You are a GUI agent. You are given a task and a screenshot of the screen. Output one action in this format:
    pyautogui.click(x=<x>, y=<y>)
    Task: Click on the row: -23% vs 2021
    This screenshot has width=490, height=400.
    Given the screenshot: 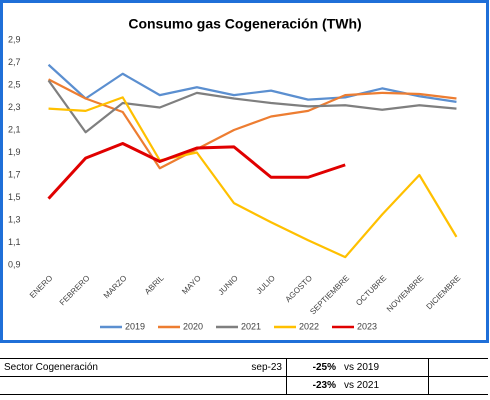 What is the action you would take?
    pyautogui.click(x=244, y=385)
    